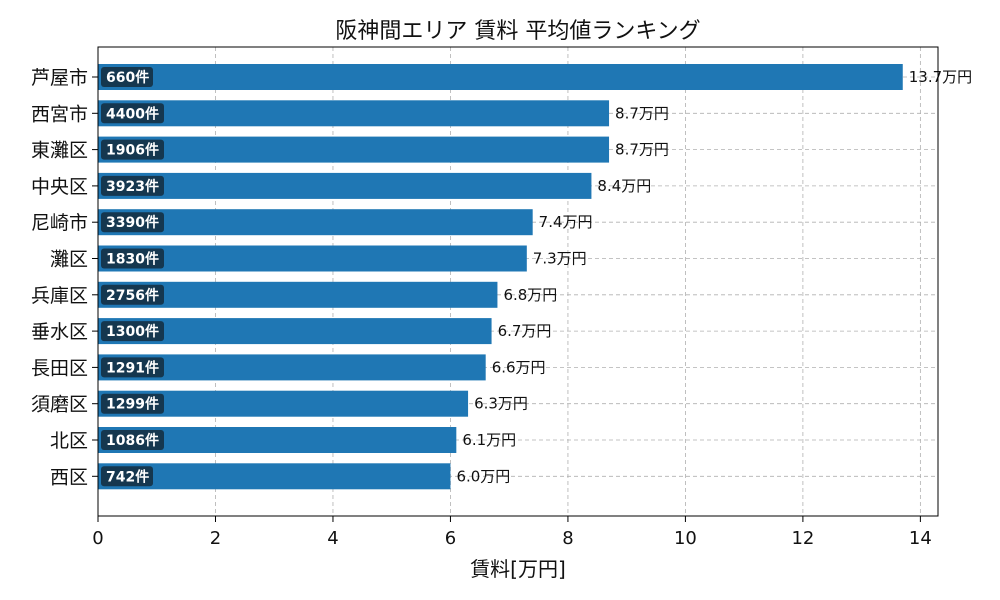 This screenshot has height=600, width=1000. Describe the element at coordinates (59, 368) in the screenshot. I see `category-label: 長田区` at that location.